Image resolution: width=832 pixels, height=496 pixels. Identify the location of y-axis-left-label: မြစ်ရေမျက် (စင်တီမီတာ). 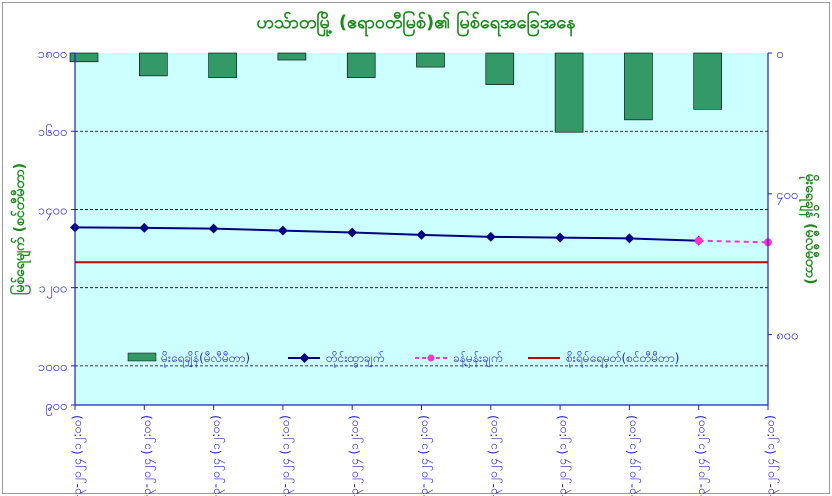
(20, 229).